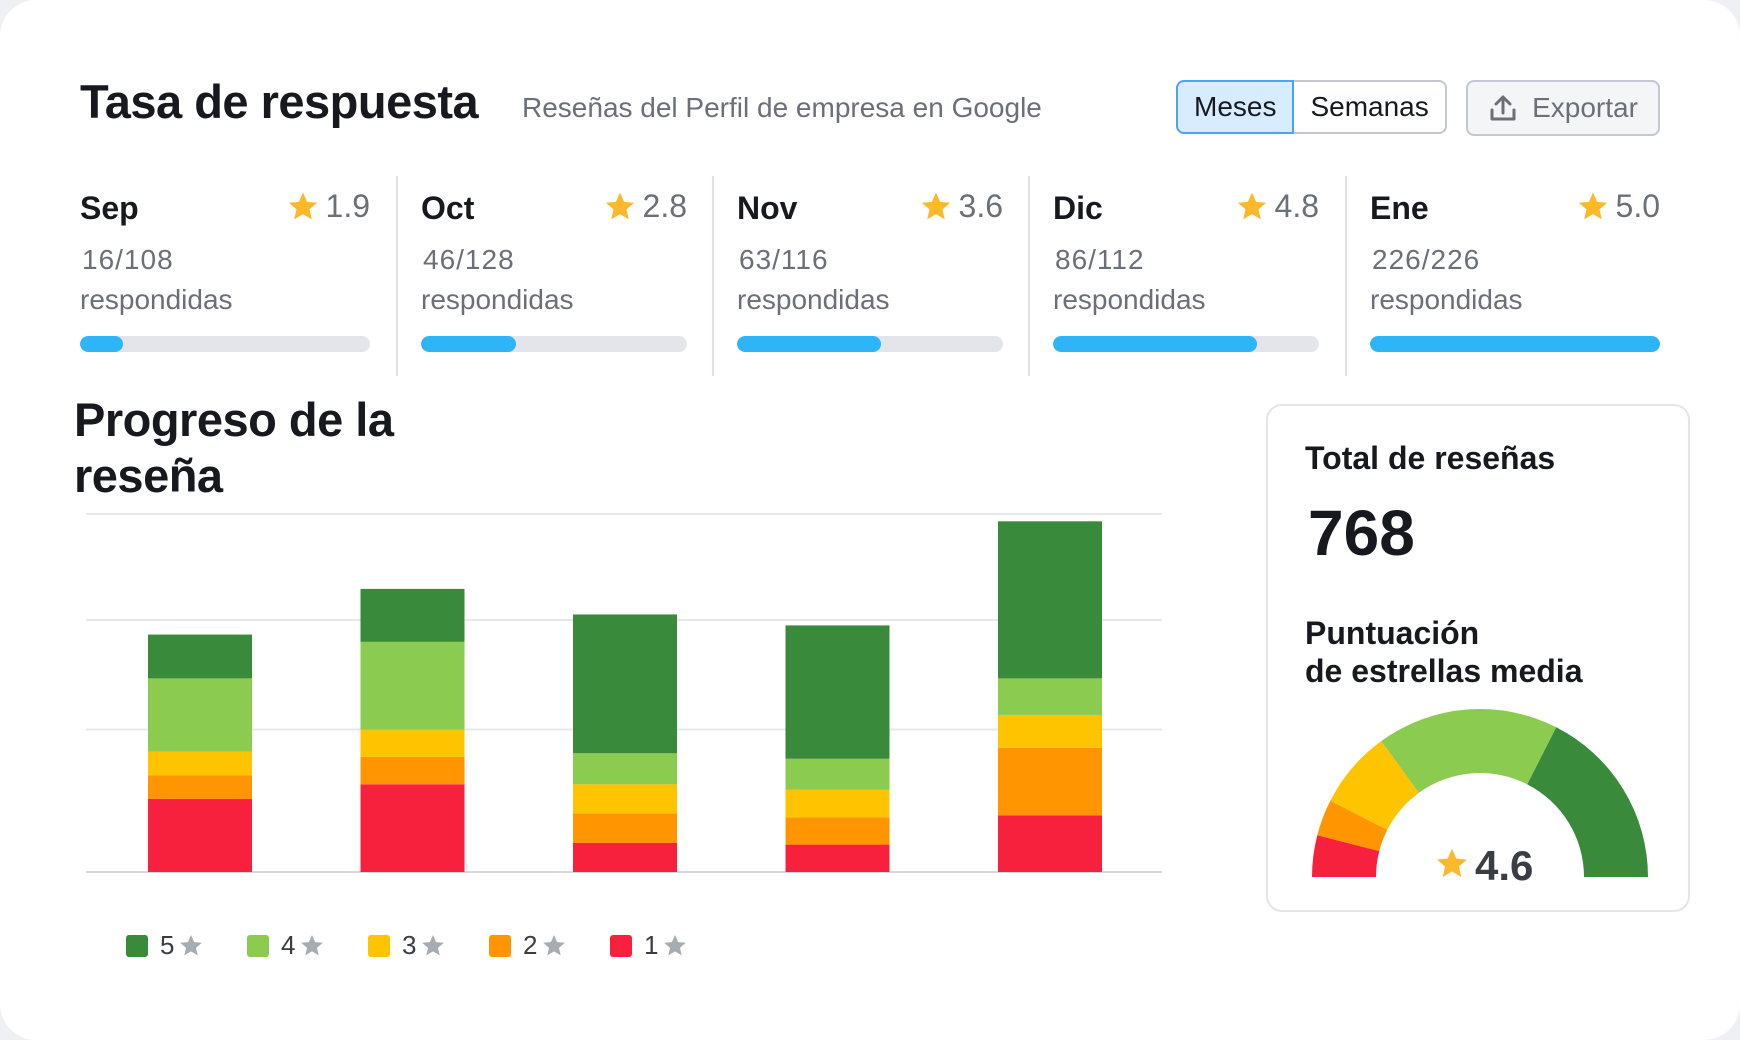  I want to click on responded-count: 86/112, so click(1100, 259).